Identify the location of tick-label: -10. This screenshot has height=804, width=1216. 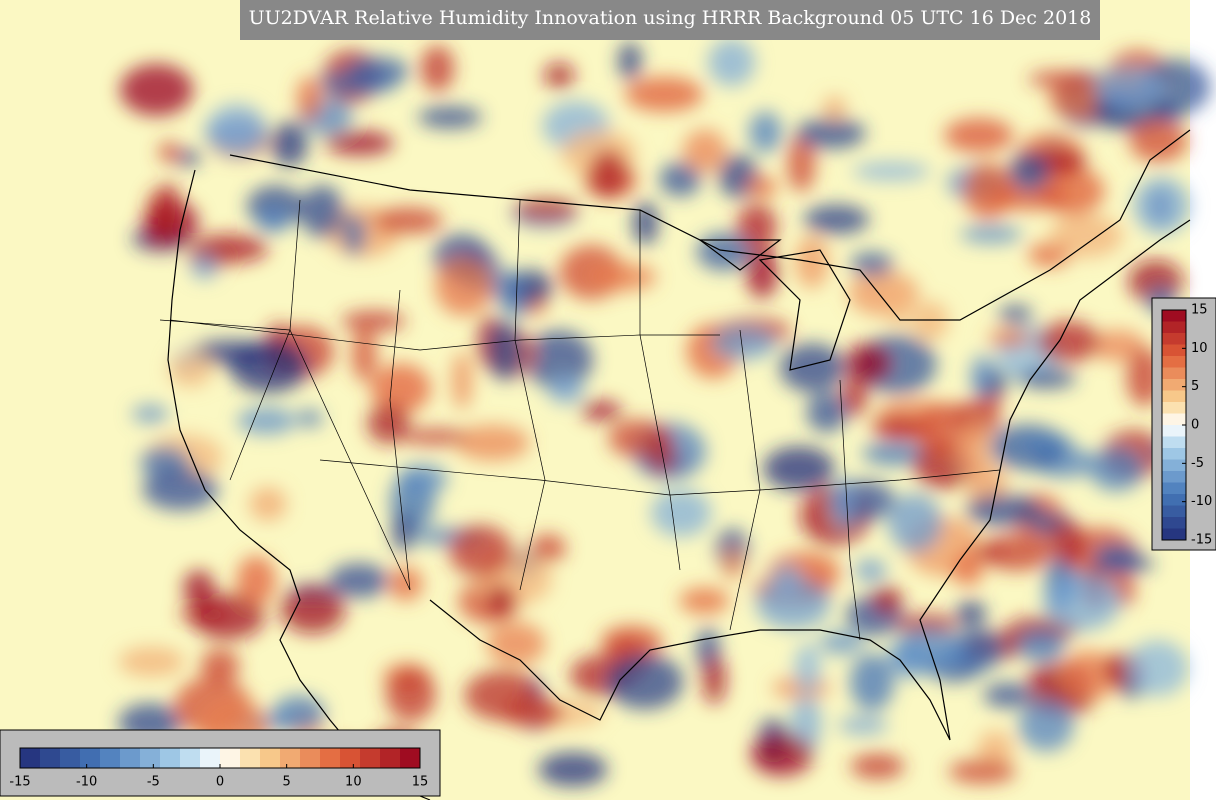
(86, 782).